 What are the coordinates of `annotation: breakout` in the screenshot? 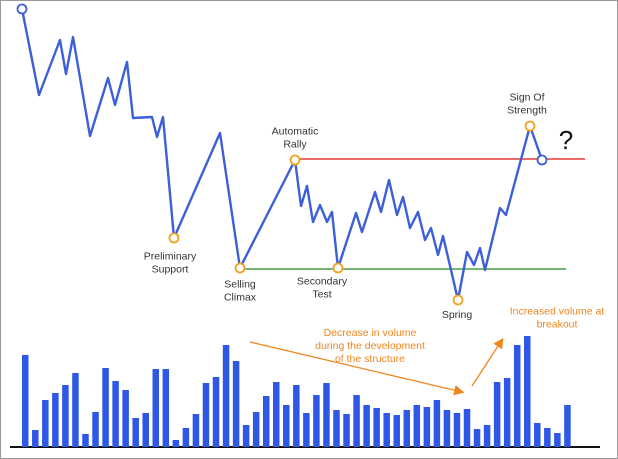 It's located at (557, 324).